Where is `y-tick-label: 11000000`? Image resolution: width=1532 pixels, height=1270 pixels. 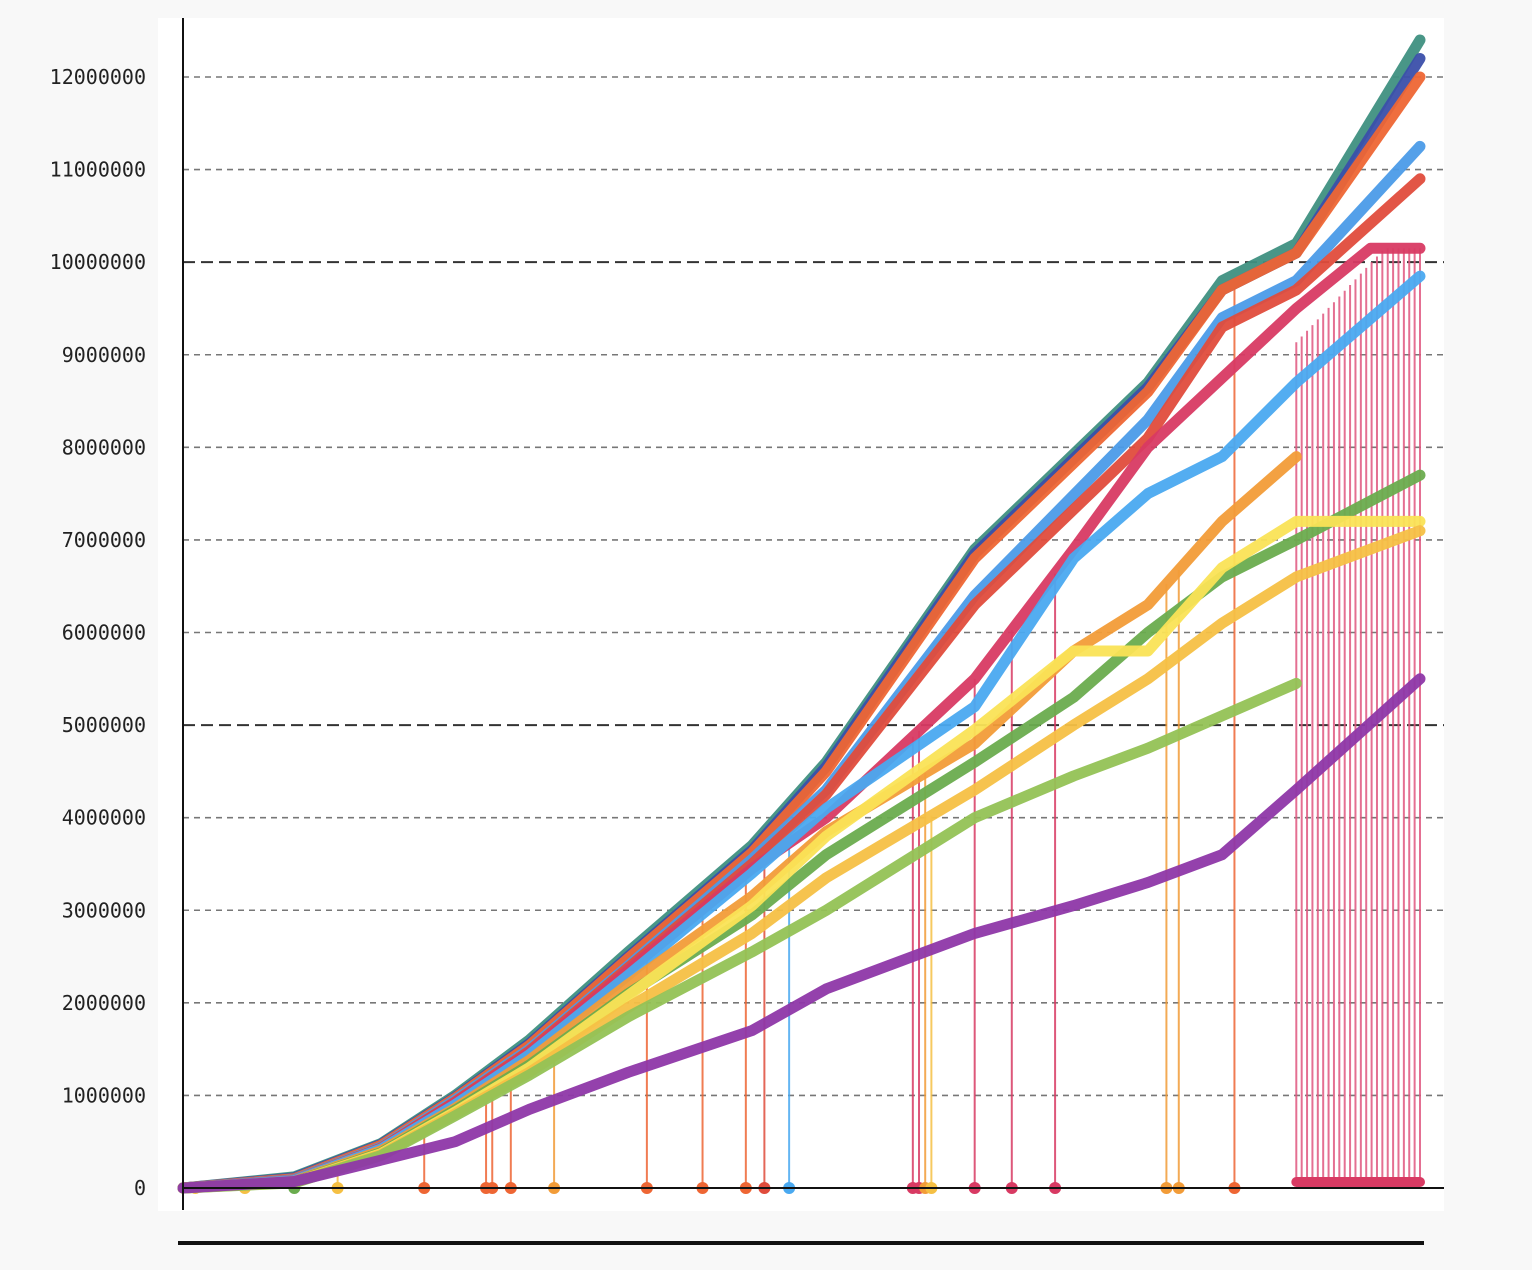
y-tick-label: 11000000 is located at coordinates (98, 170).